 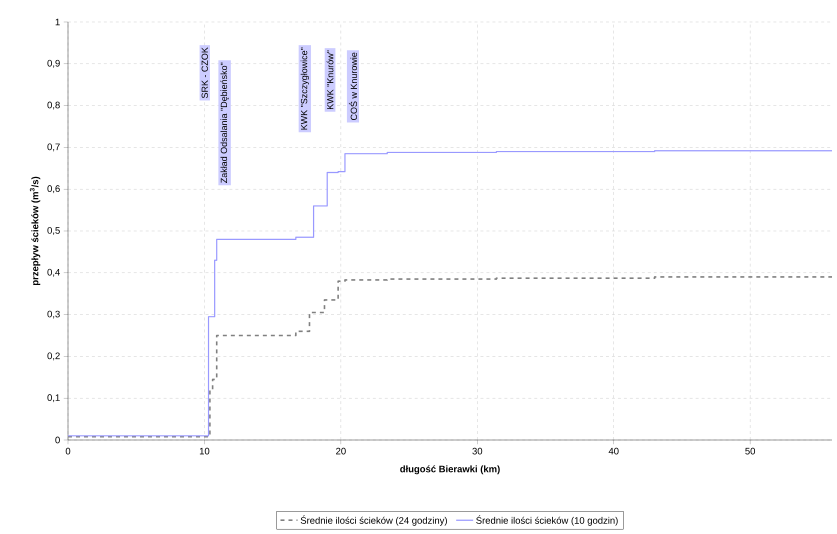 What do you see at coordinates (57, 440) in the screenshot?
I see `y-tick-label: 0` at bounding box center [57, 440].